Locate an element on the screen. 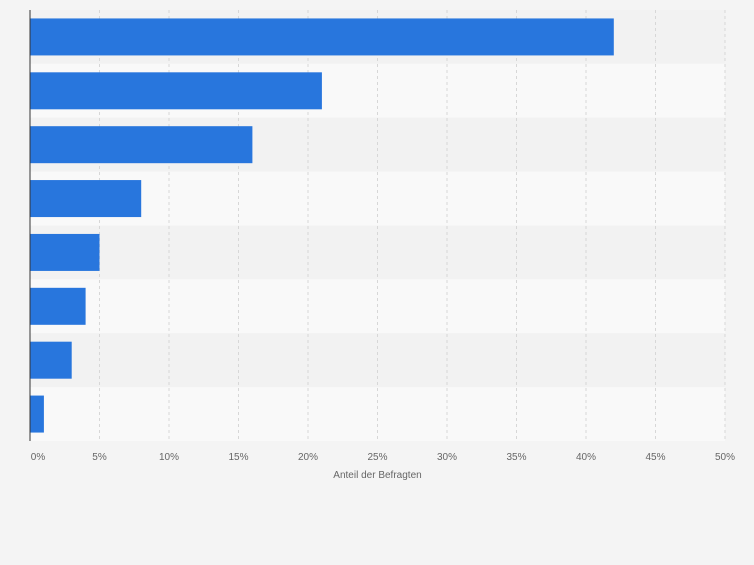 The width and height of the screenshot is (754, 565). x-tick-label: 35% is located at coordinates (516, 457).